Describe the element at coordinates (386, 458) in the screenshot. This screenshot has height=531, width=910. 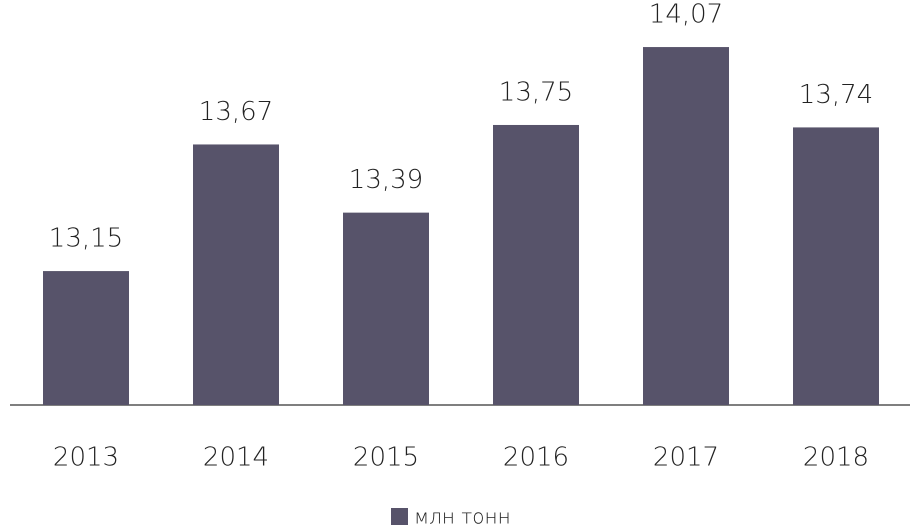
I see `x-tick-label: 2015` at that location.